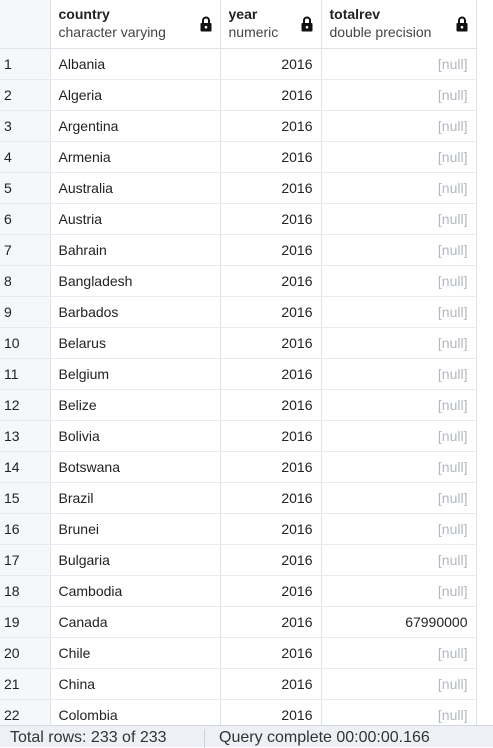 This screenshot has height=748, width=493. Describe the element at coordinates (135, 281) in the screenshot. I see `country-cell: Bangladesh` at that location.